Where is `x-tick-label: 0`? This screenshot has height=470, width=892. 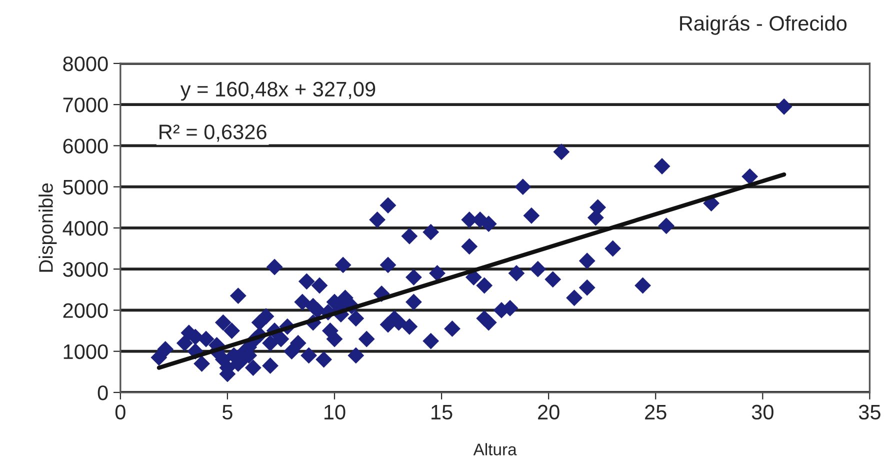
x-tick-label: 0 is located at coordinates (120, 412).